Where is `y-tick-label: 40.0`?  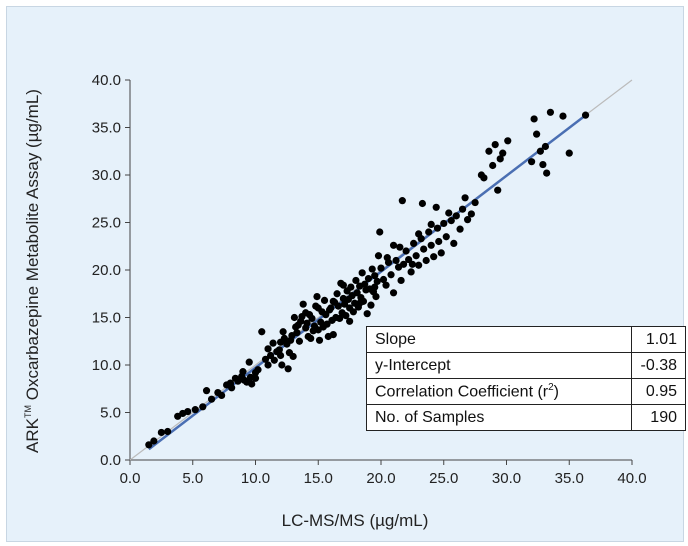
y-tick-label: 40.0 is located at coordinates (106, 80).